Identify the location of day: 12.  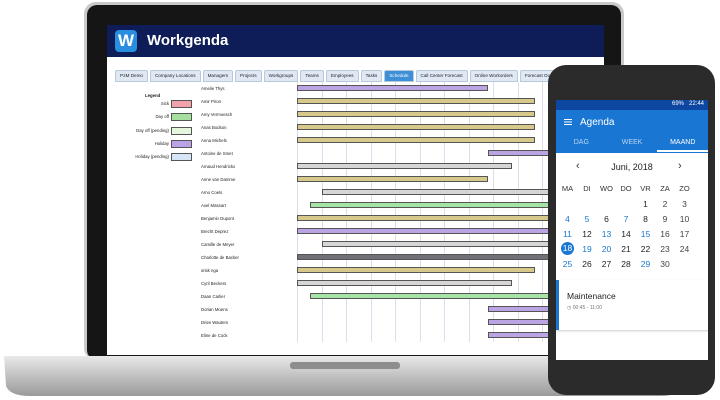
(587, 234).